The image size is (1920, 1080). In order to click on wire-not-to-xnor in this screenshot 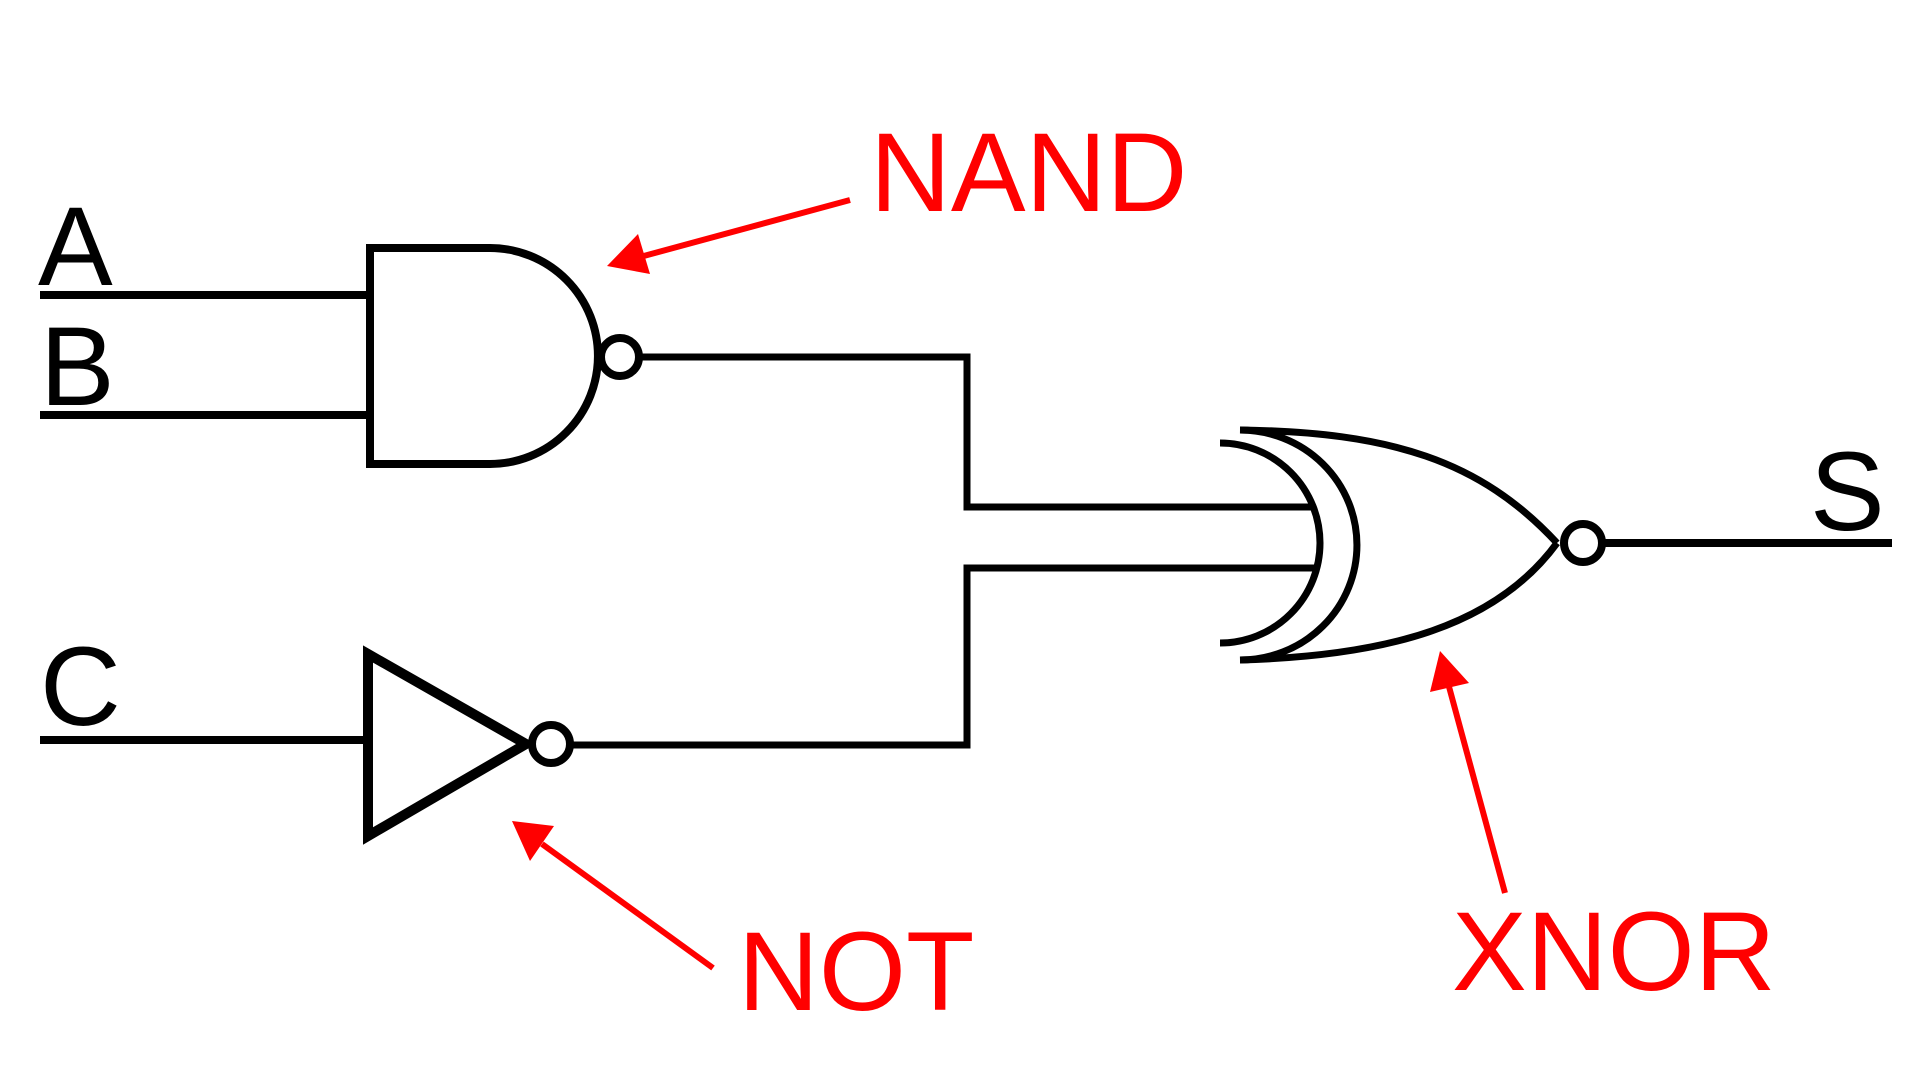, I will do `click(943, 656)`.